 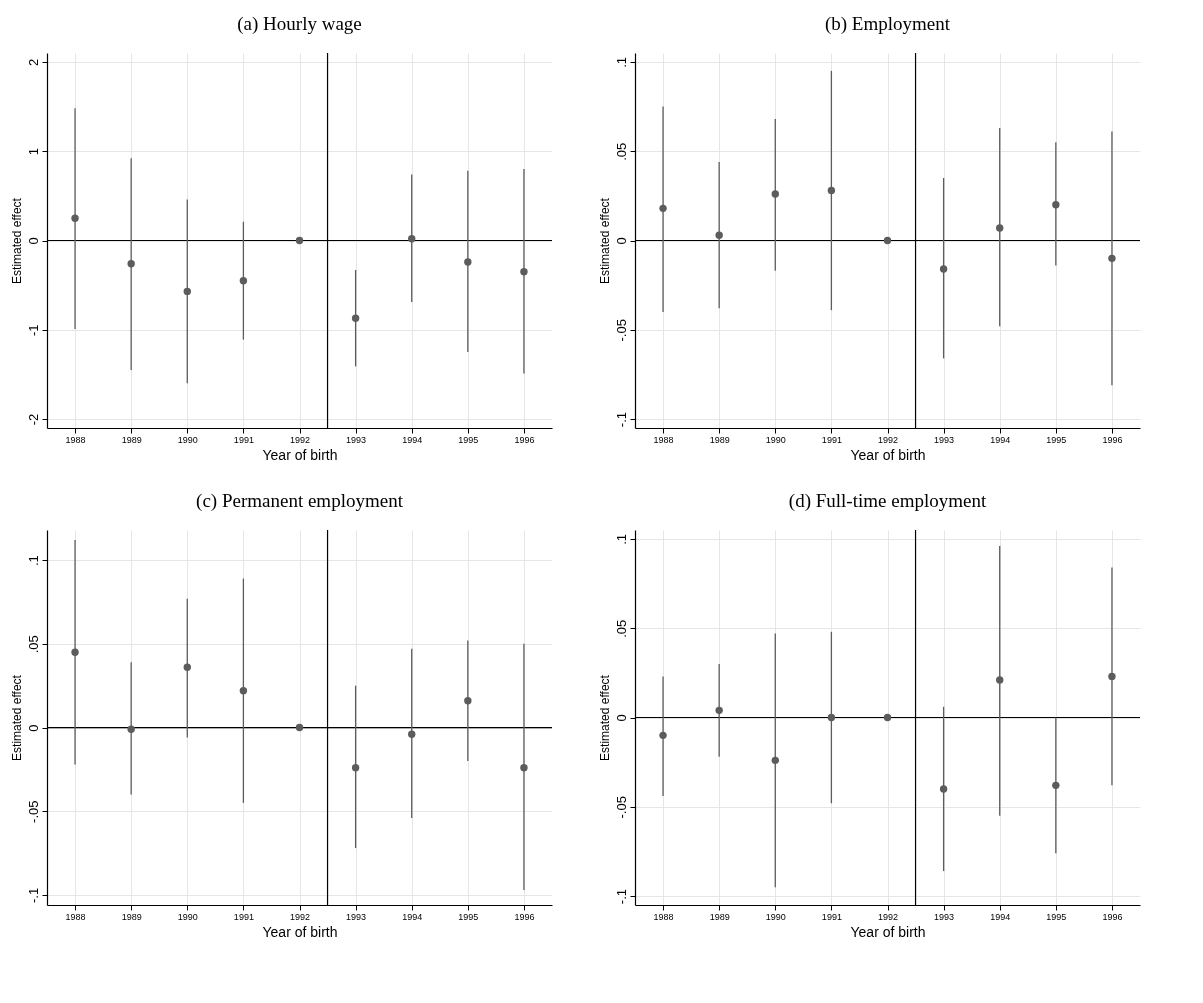 I want to click on y-tick-label: 1, so click(x=33, y=152).